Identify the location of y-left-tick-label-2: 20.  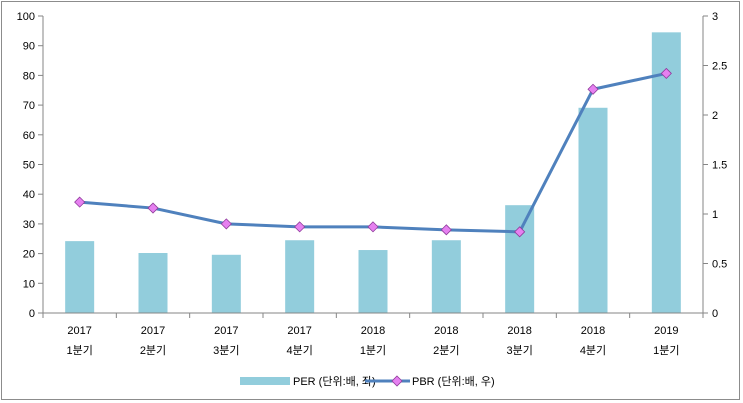
(29, 255).